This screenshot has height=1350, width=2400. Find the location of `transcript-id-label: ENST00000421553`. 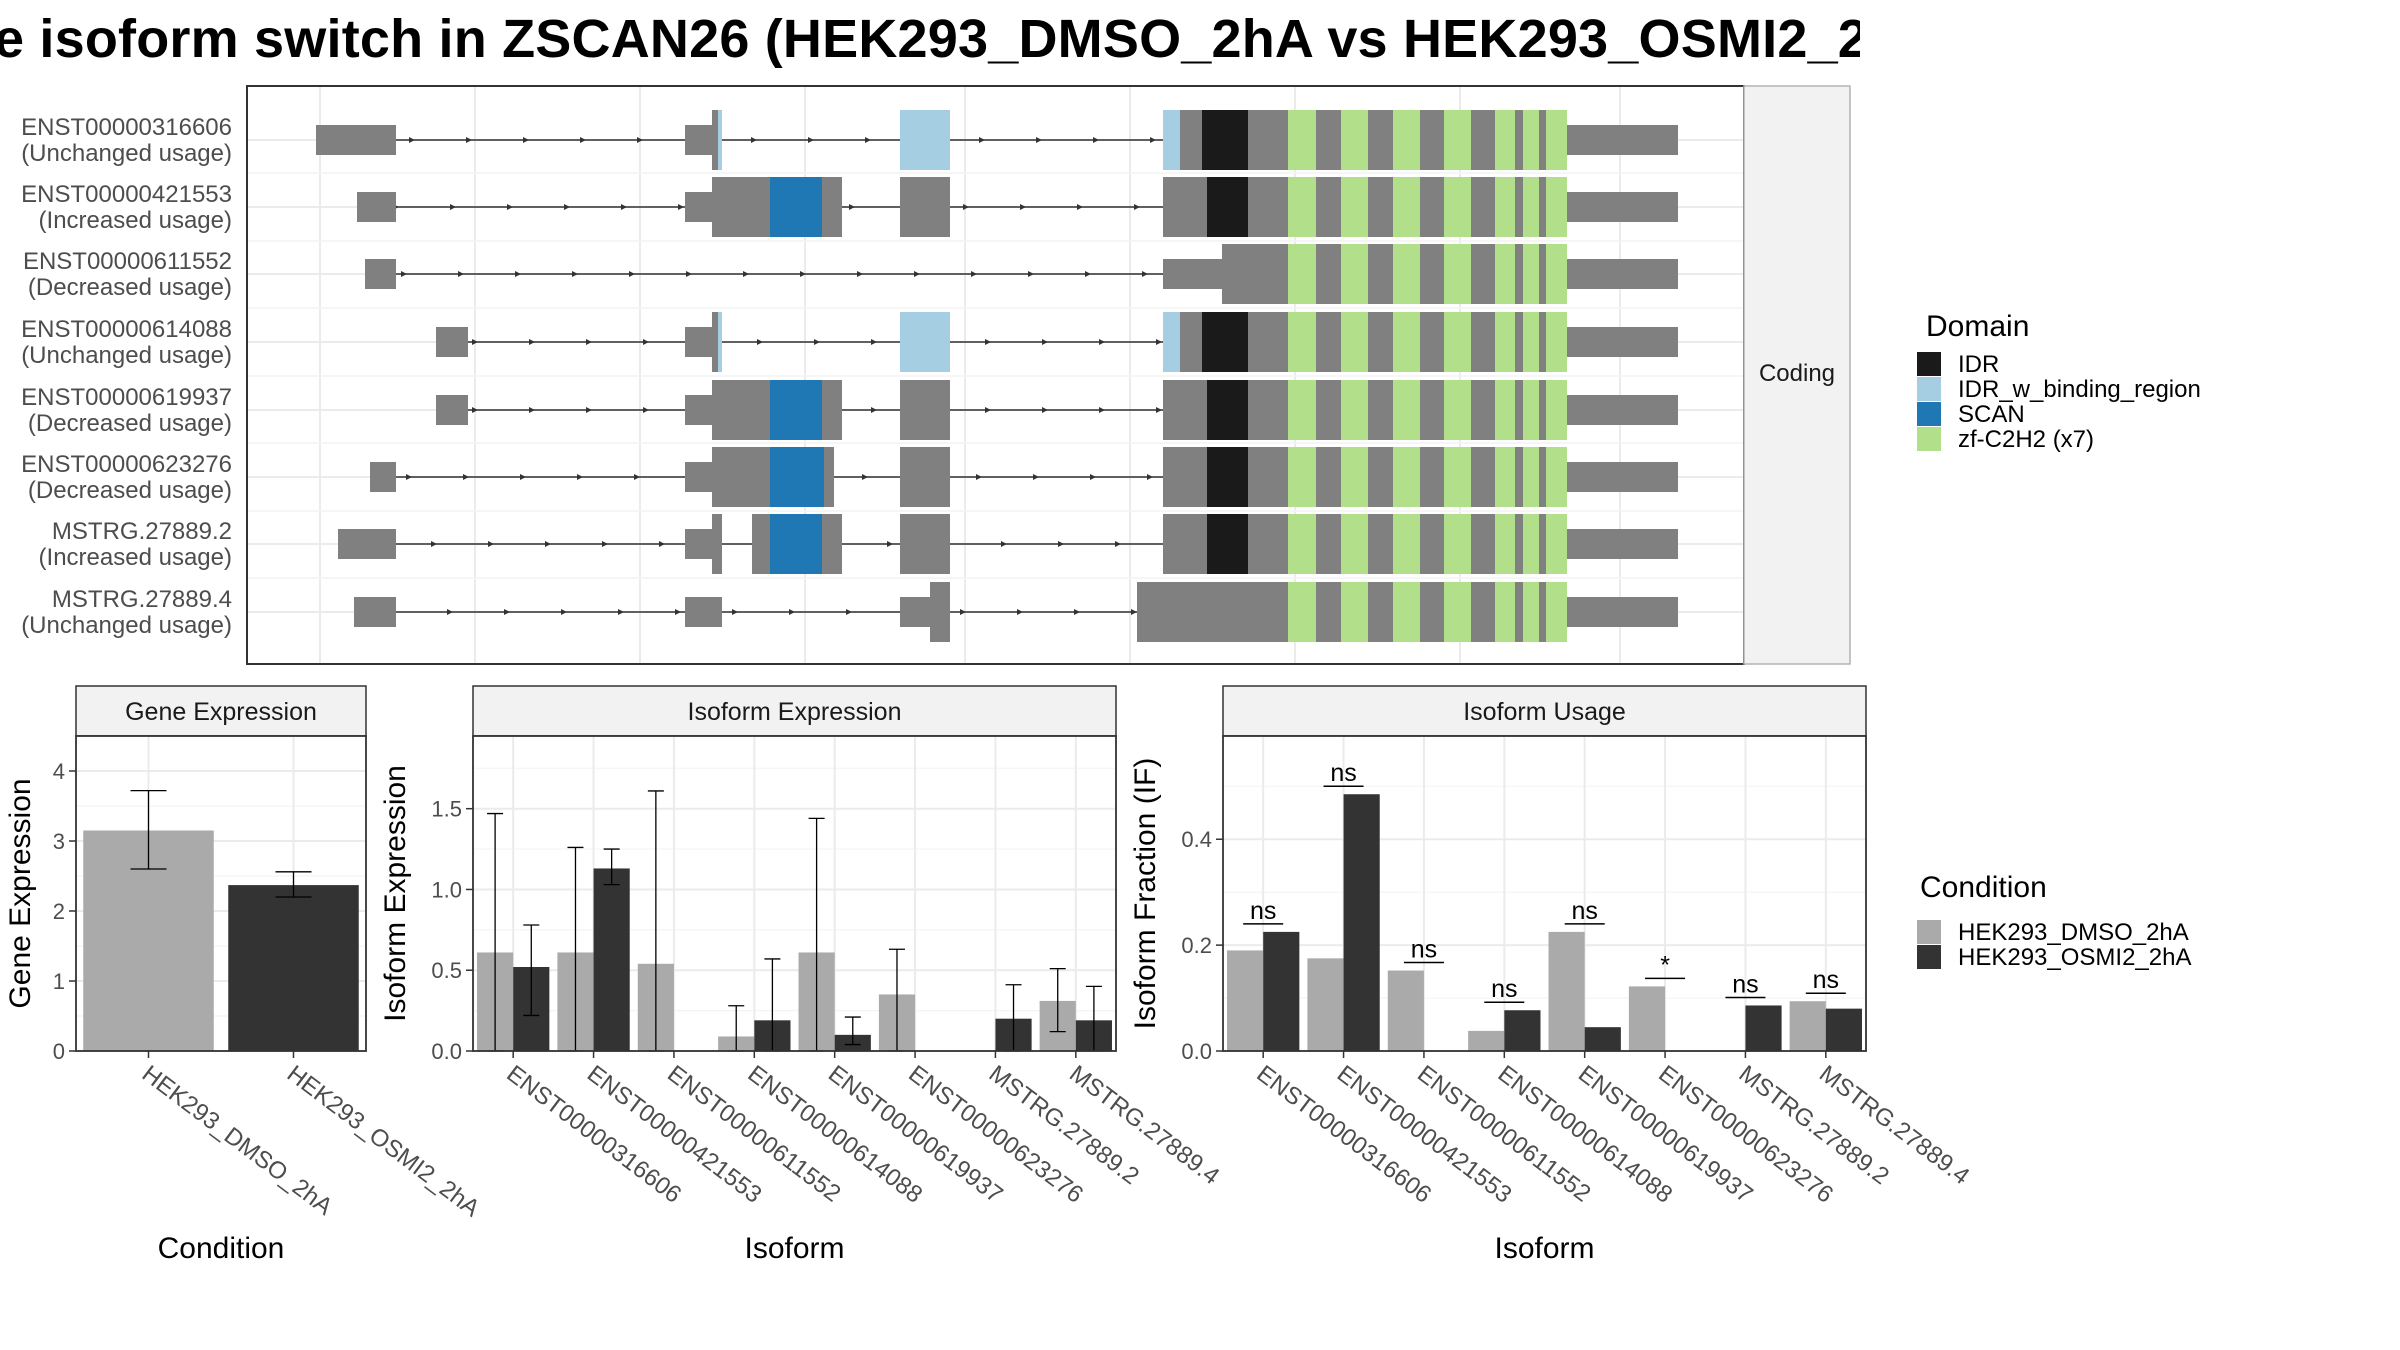

transcript-id-label: ENST00000421553 is located at coordinates (126, 194).